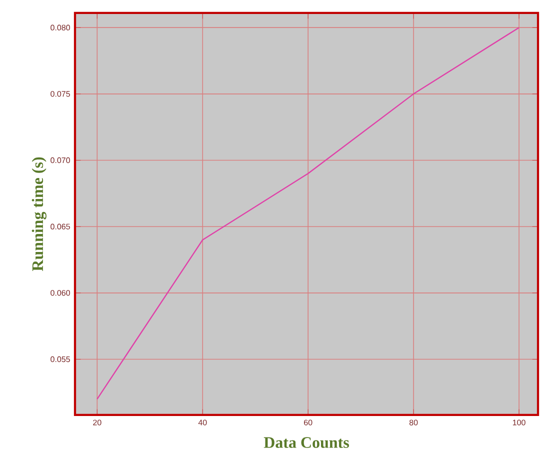 This screenshot has height=466, width=560. What do you see at coordinates (60, 293) in the screenshot?
I see `y-tick-label: 0.060` at bounding box center [60, 293].